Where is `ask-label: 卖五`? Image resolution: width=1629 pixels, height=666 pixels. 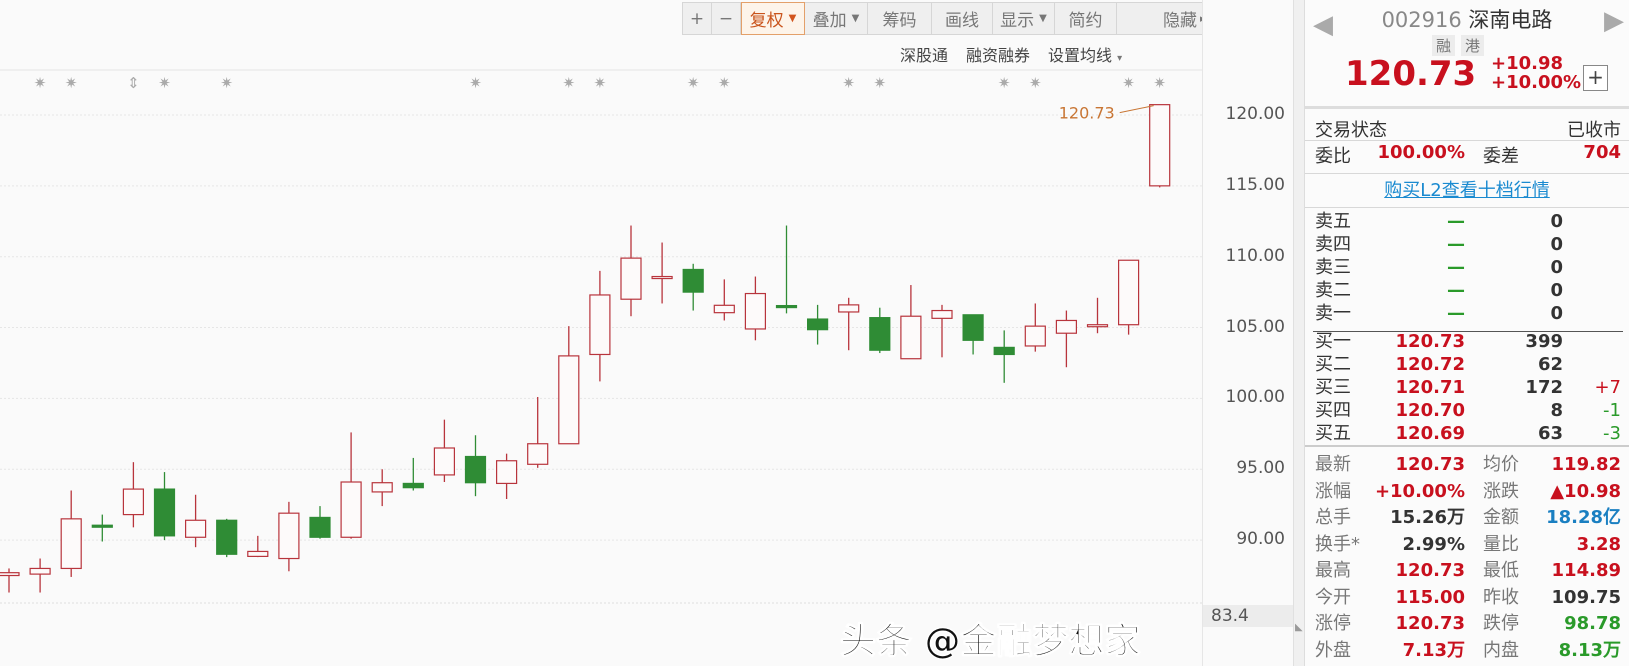 ask-label: 卖五 is located at coordinates (1333, 221).